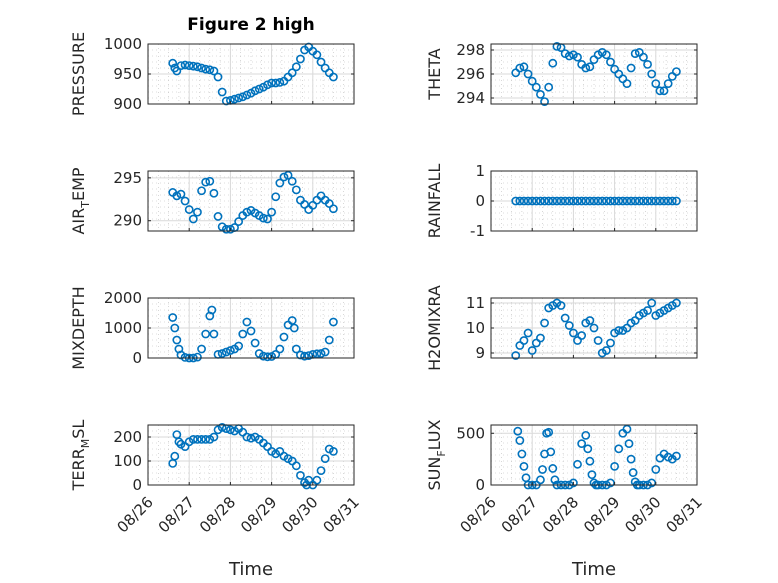 Image resolution: width=778 pixels, height=583 pixels. Describe the element at coordinates (80, 200) in the screenshot. I see `y-axis-label: AIRTEMP` at that location.